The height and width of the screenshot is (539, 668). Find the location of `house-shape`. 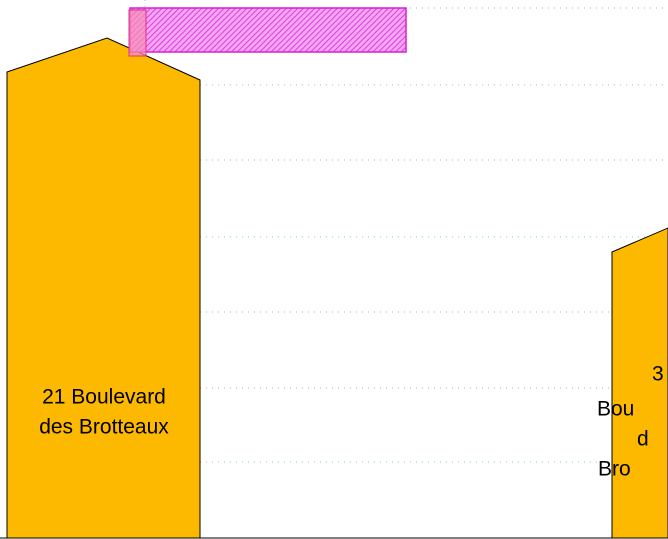

house-shape is located at coordinates (639, 383).